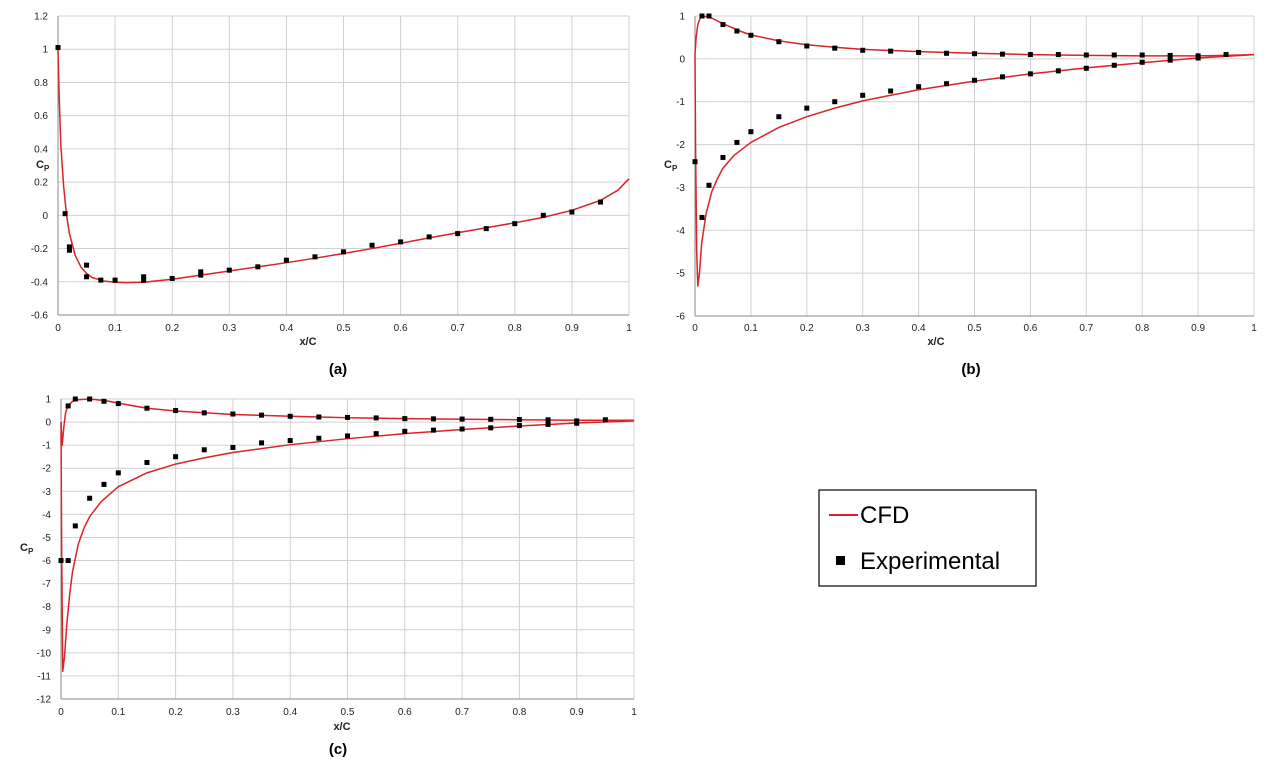 This screenshot has width=1269, height=764. What do you see at coordinates (46, 630) in the screenshot?
I see `y-tick-label: -9` at bounding box center [46, 630].